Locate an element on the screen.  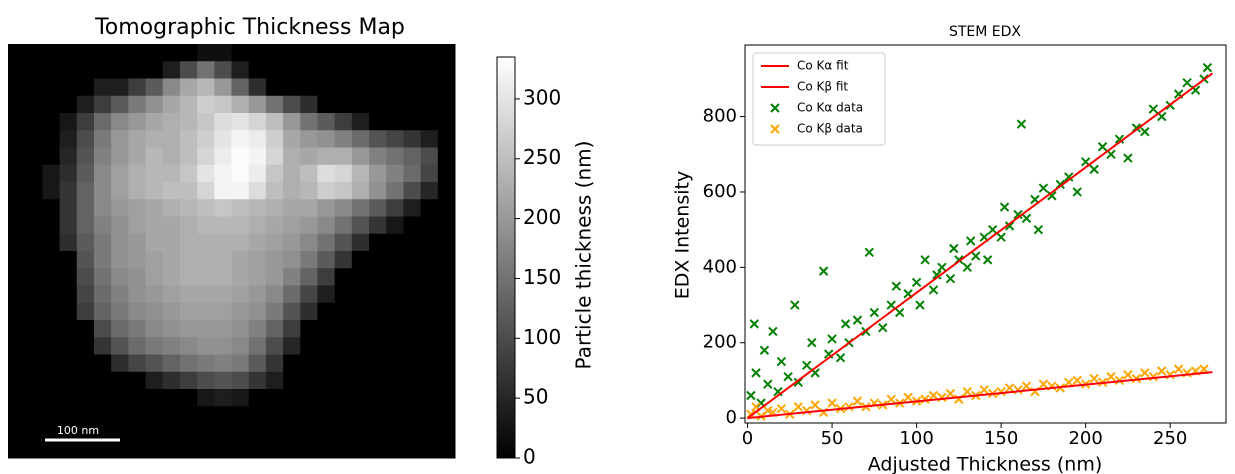
colorbar-label: Particle thickness (nm) is located at coordinates (584, 255).